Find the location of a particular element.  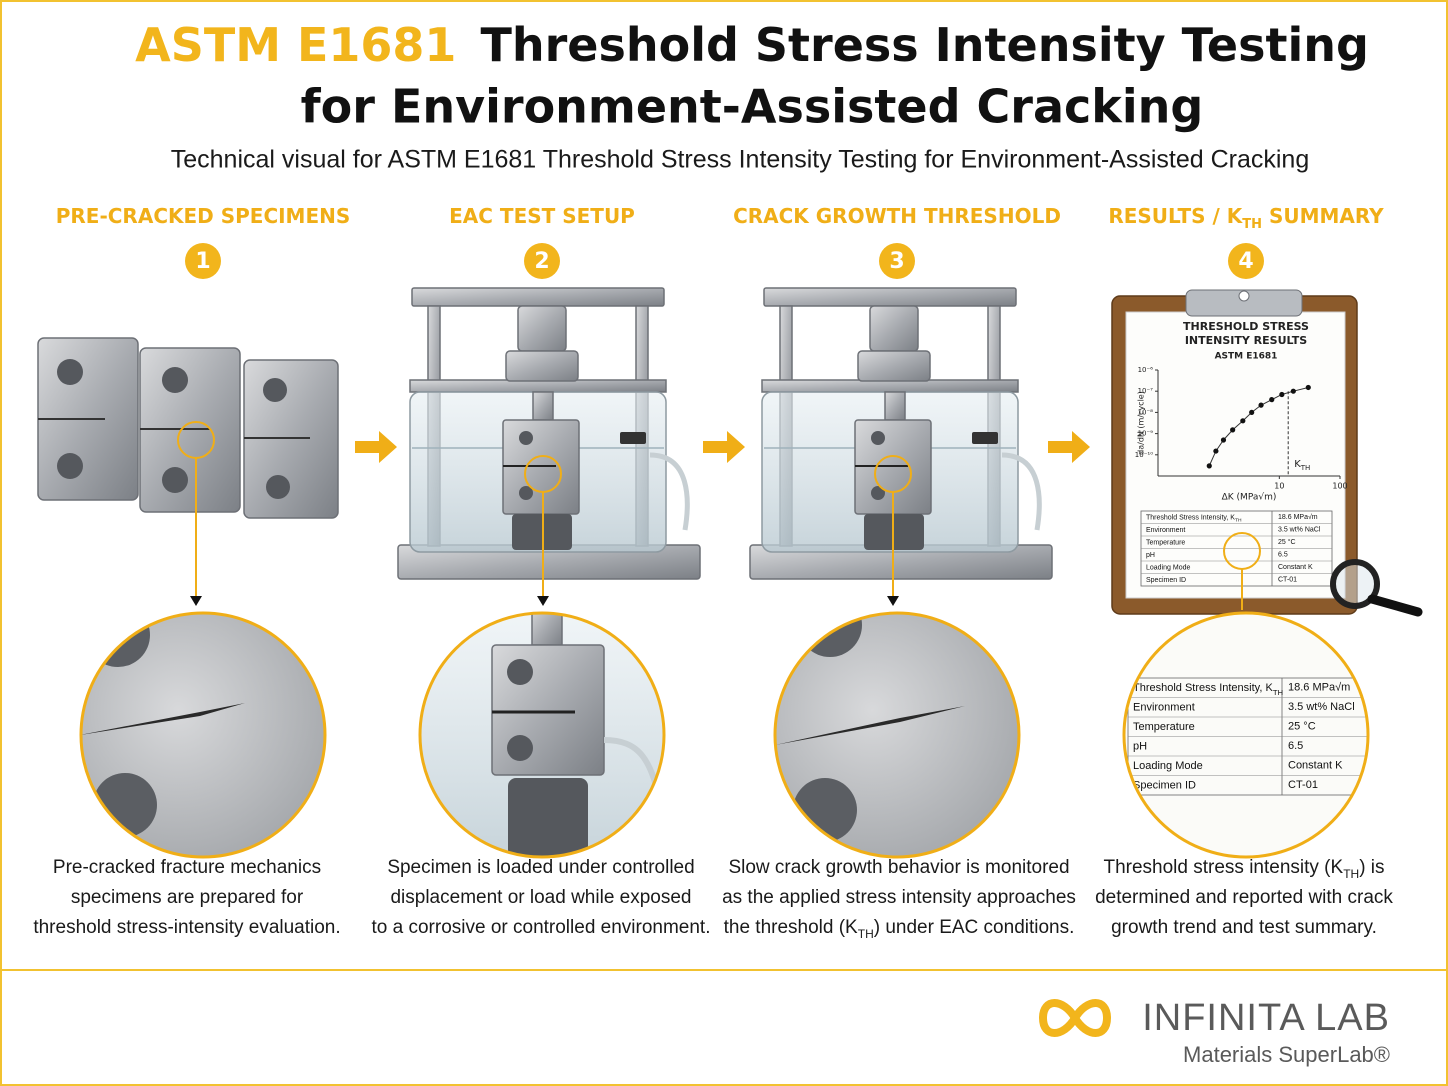

step-caption-part: specimens are prepared for is located at coordinates (187, 897).